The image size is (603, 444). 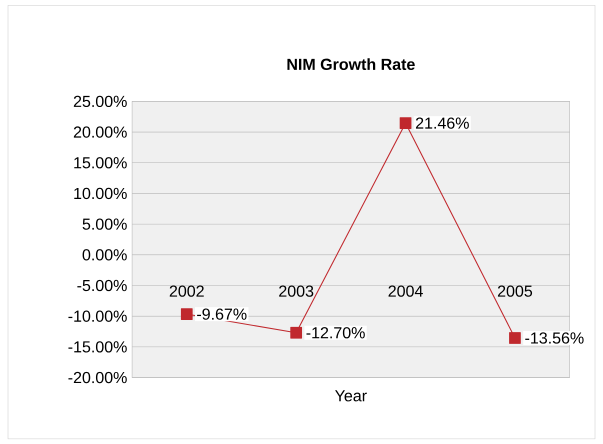 What do you see at coordinates (100, 193) in the screenshot?
I see `y-tick-label: 10.00%` at bounding box center [100, 193].